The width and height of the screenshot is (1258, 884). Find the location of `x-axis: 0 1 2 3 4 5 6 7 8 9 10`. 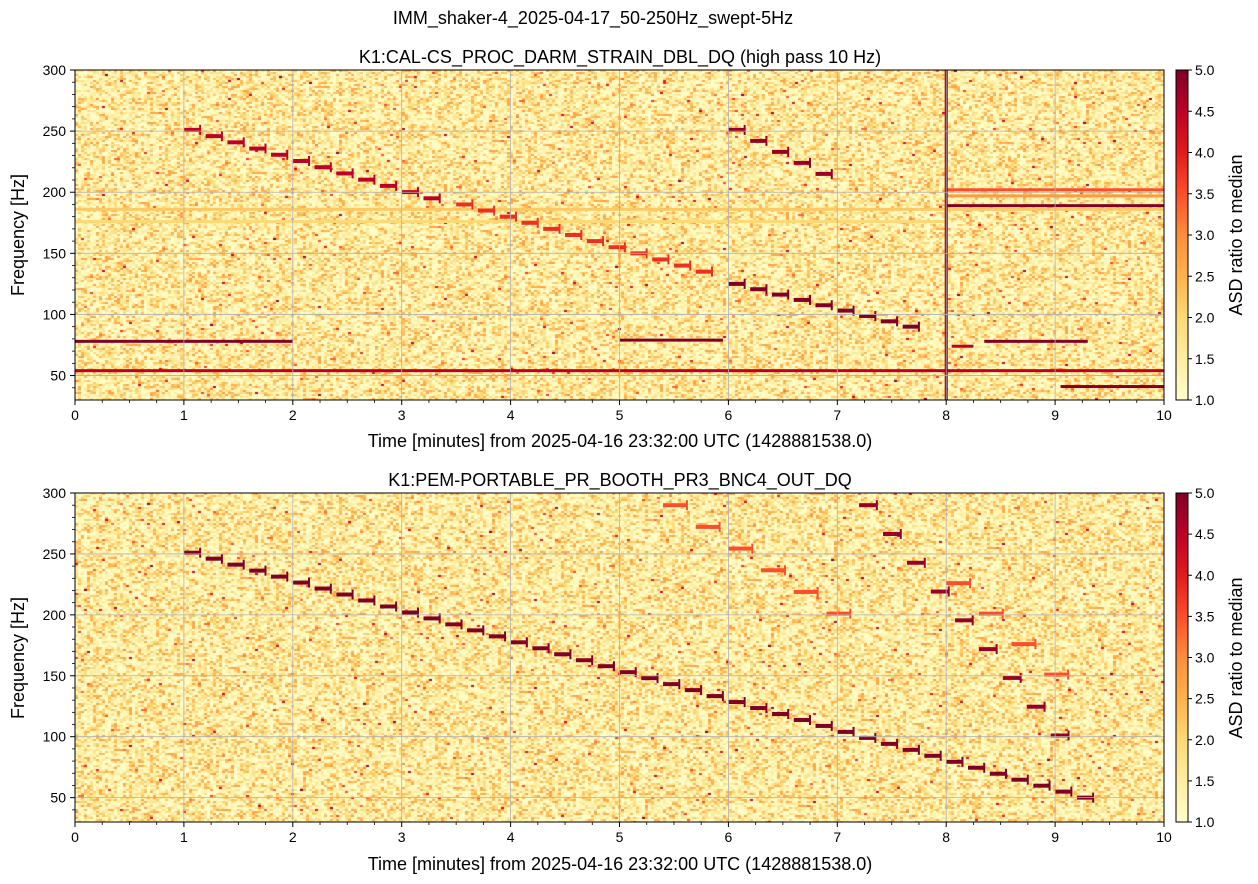

x-axis: 0 1 2 3 4 5 6 7 8 9 10 is located at coordinates (621, 833).